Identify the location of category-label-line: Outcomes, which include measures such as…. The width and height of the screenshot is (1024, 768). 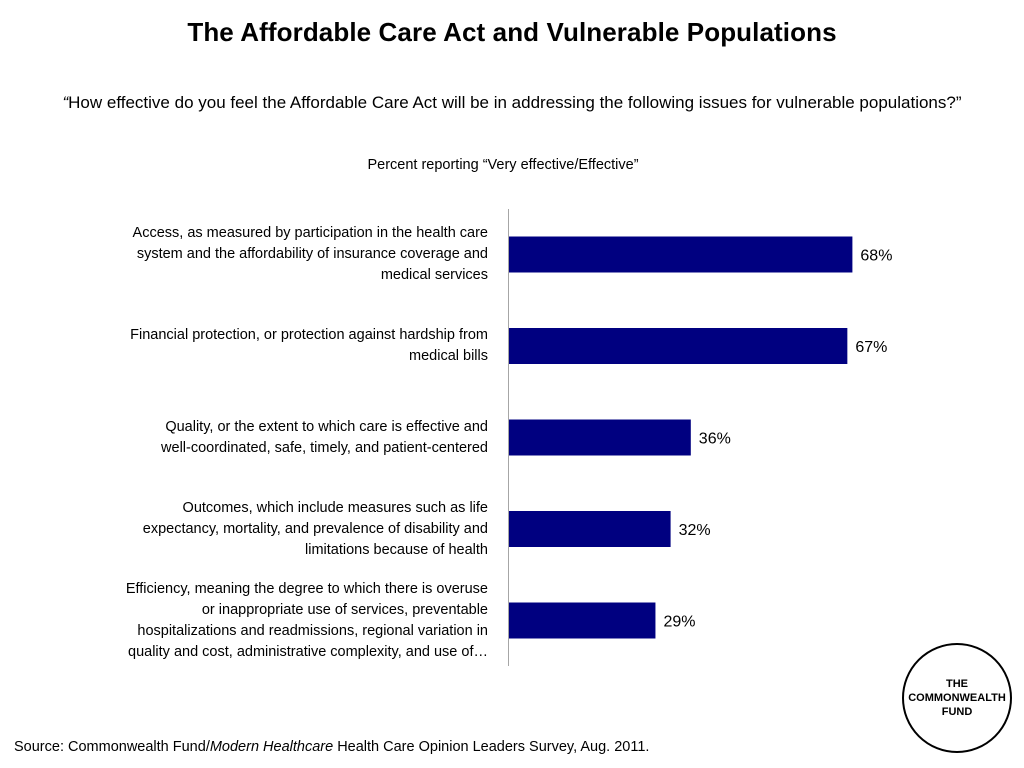
(335, 507).